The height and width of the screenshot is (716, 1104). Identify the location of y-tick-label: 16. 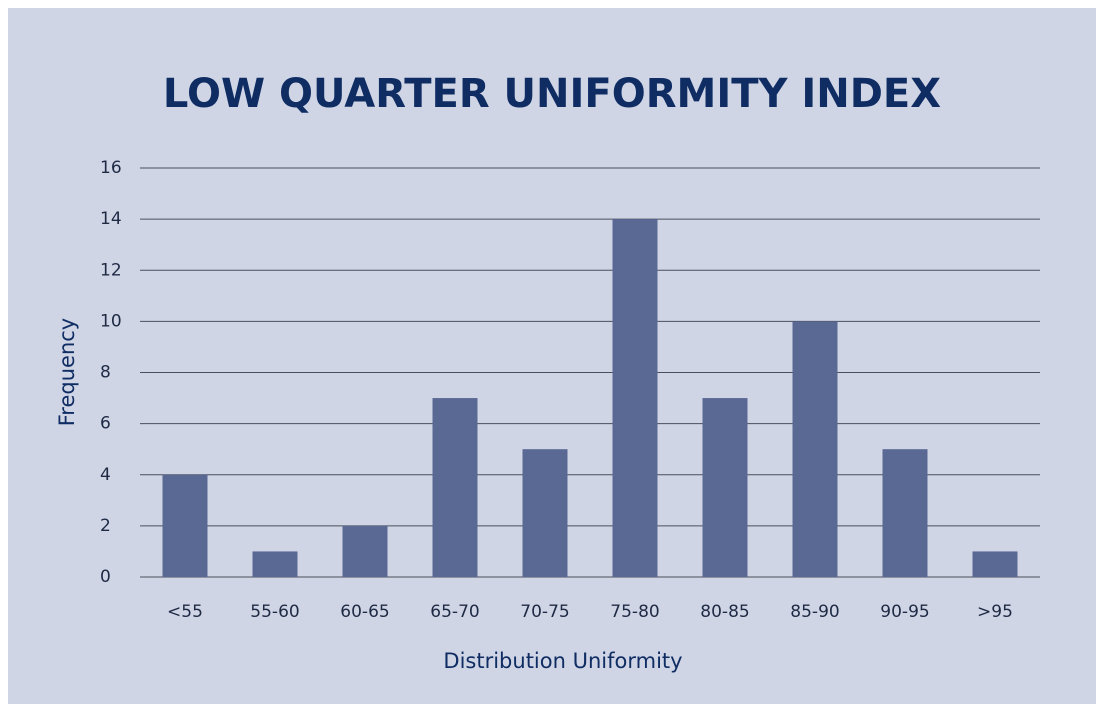
(111, 168).